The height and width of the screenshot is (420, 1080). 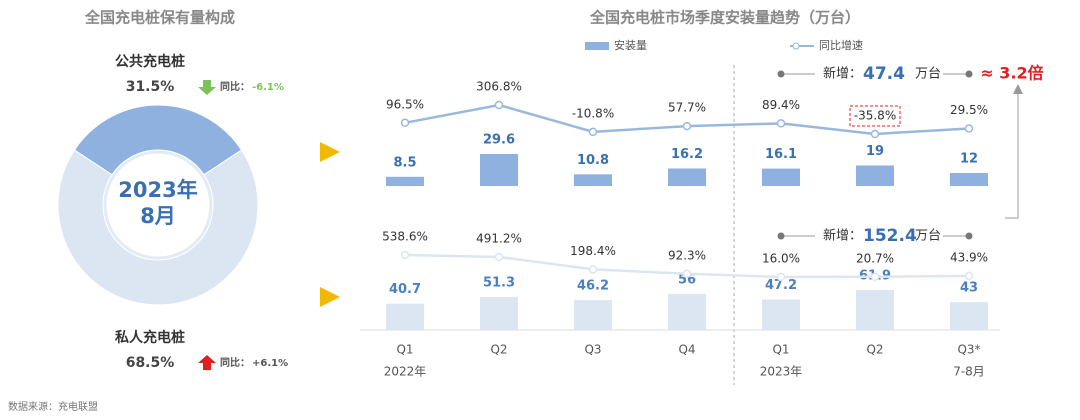 What do you see at coordinates (1018, 89) in the screenshot?
I see `arrow-head` at bounding box center [1018, 89].